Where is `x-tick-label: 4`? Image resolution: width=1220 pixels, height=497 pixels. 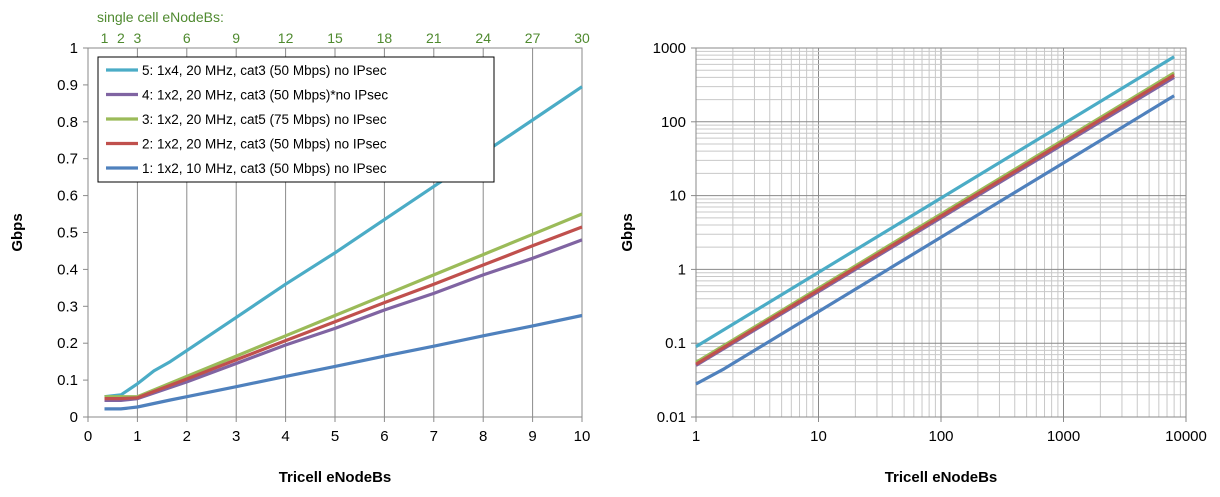
x-tick-label: 4 is located at coordinates (285, 436).